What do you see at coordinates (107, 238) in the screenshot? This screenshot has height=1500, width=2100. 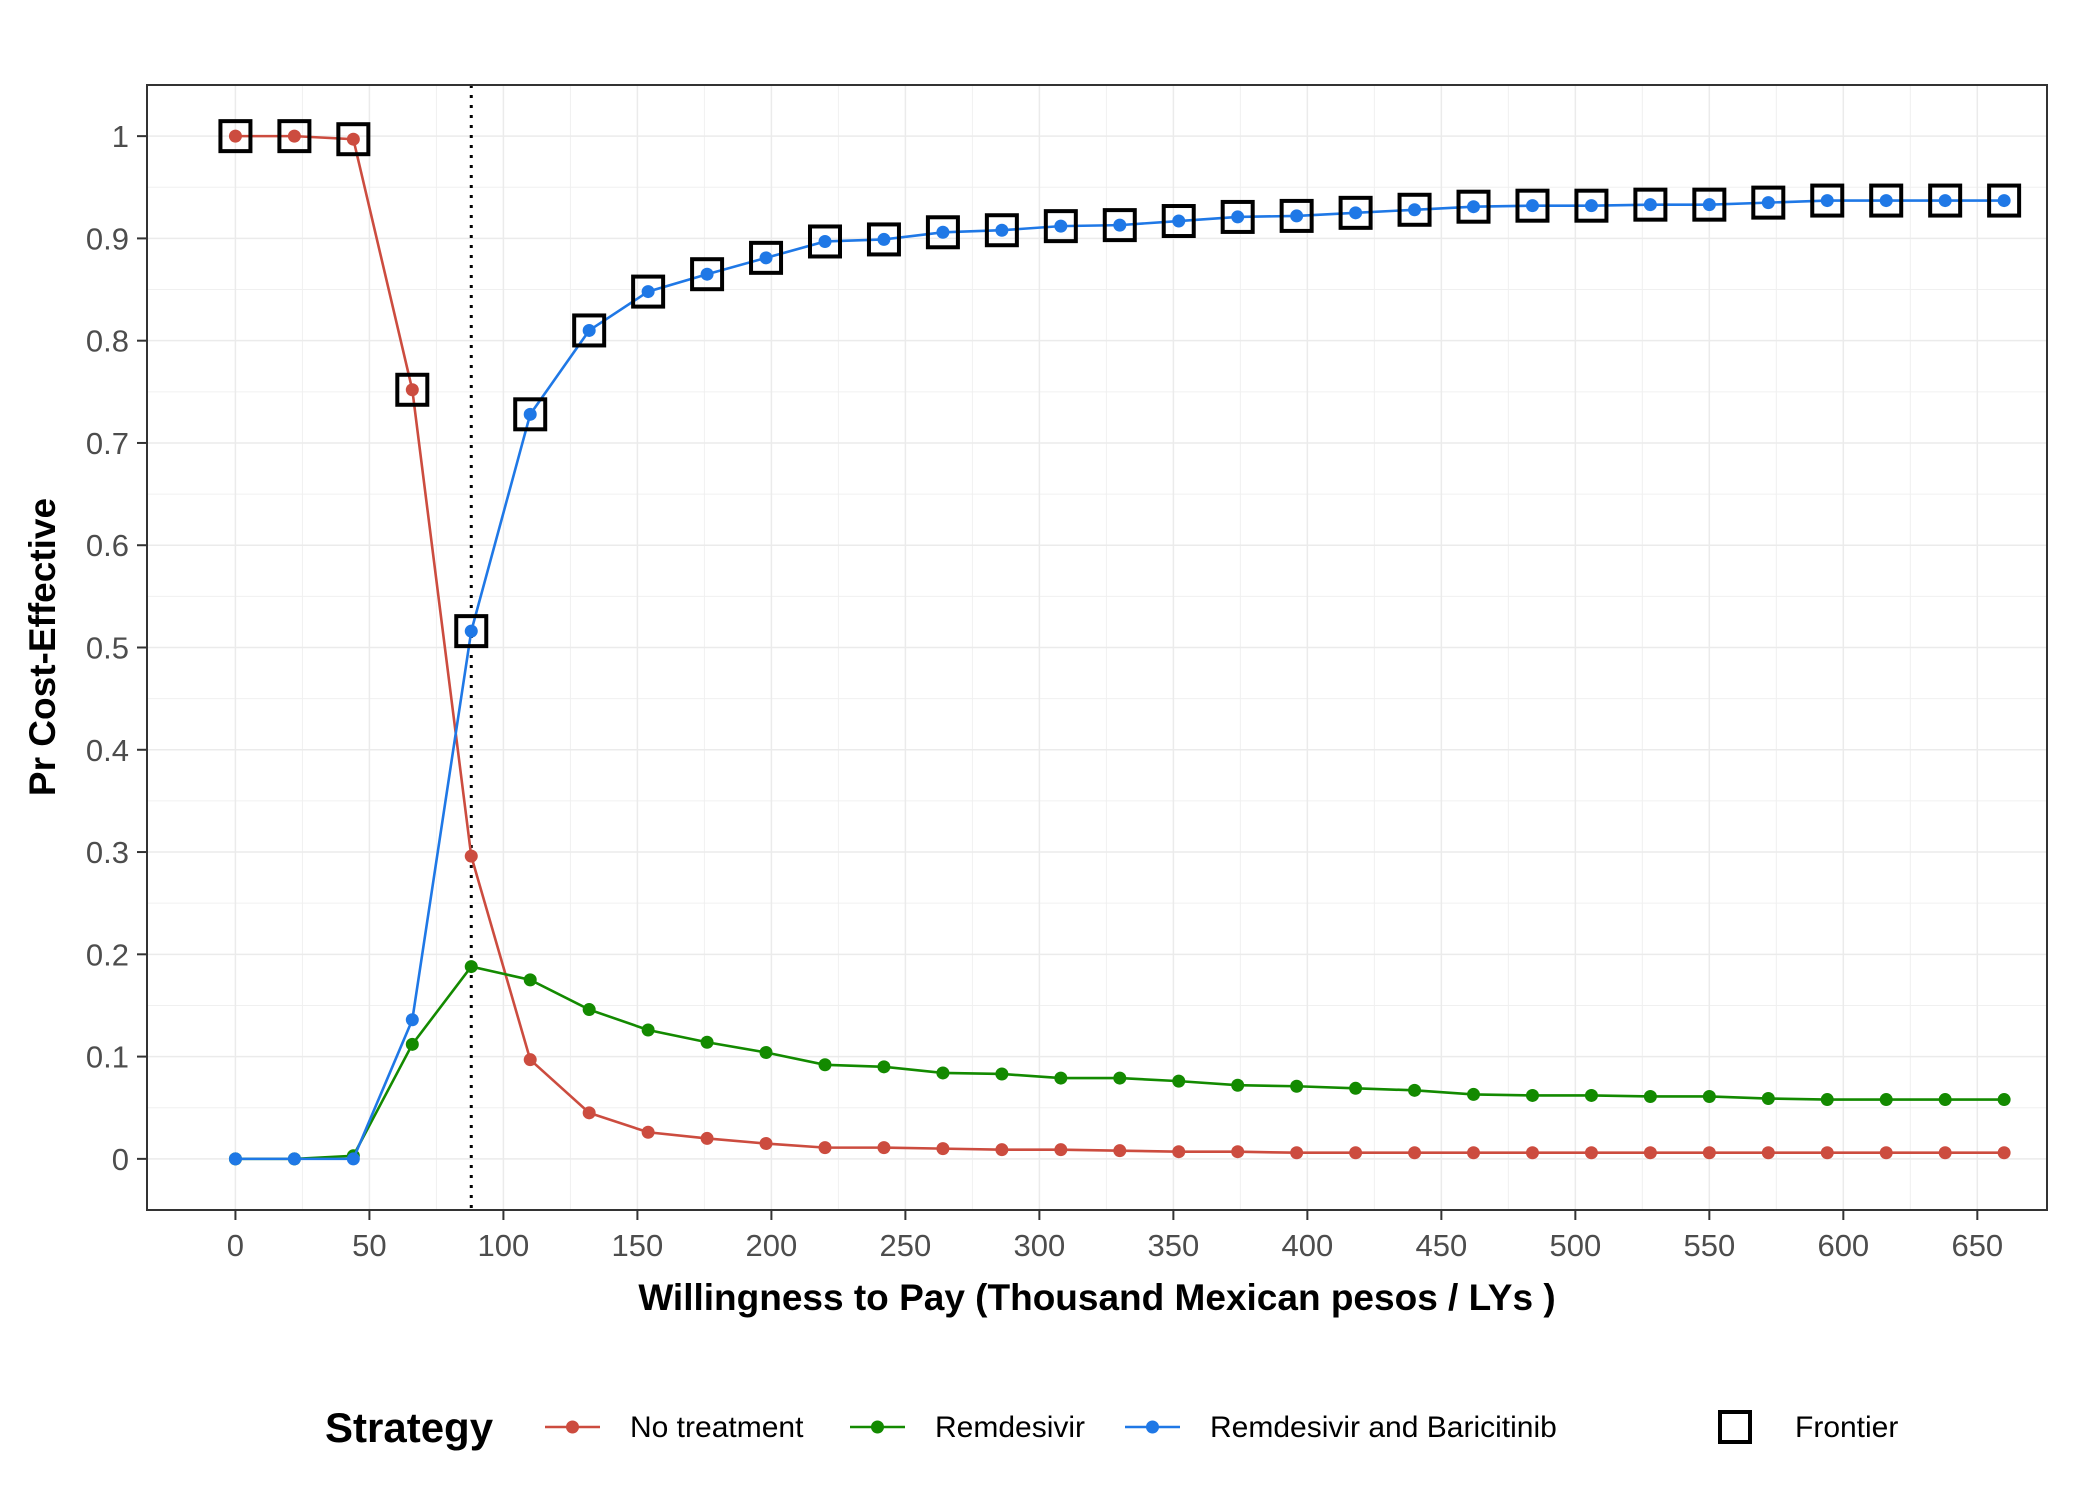 I see `y-tick-label: 0.9` at bounding box center [107, 238].